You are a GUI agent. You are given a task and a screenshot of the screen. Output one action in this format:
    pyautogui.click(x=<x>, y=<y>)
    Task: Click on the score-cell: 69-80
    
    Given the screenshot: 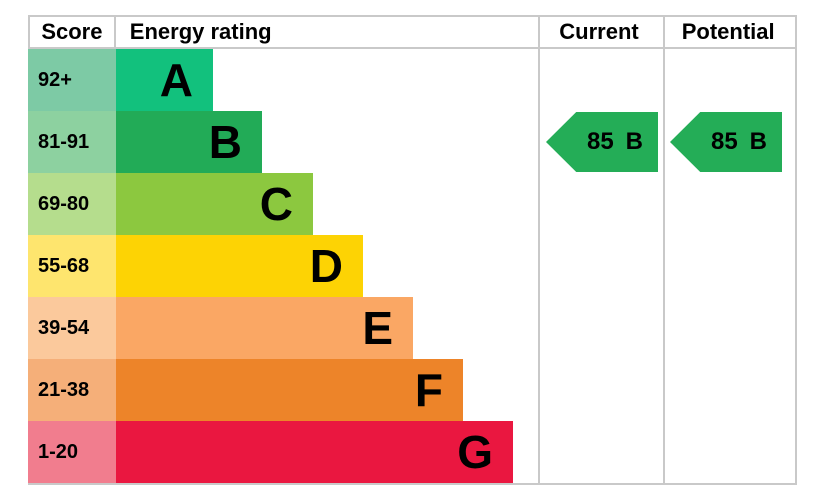 What is the action you would take?
    pyautogui.click(x=72, y=204)
    